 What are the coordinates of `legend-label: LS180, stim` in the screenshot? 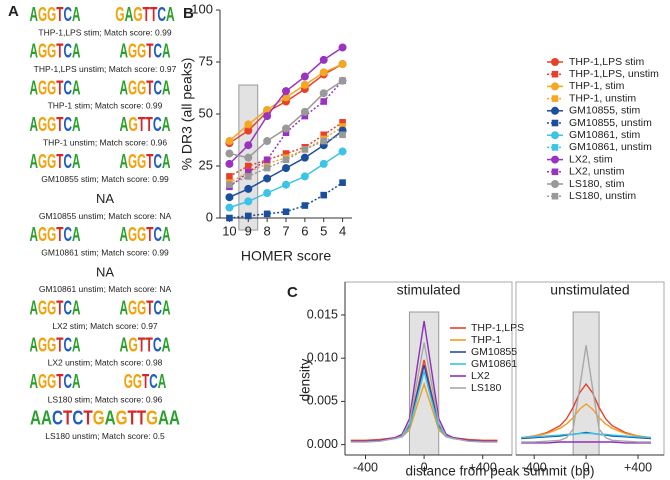 It's located at (597, 184).